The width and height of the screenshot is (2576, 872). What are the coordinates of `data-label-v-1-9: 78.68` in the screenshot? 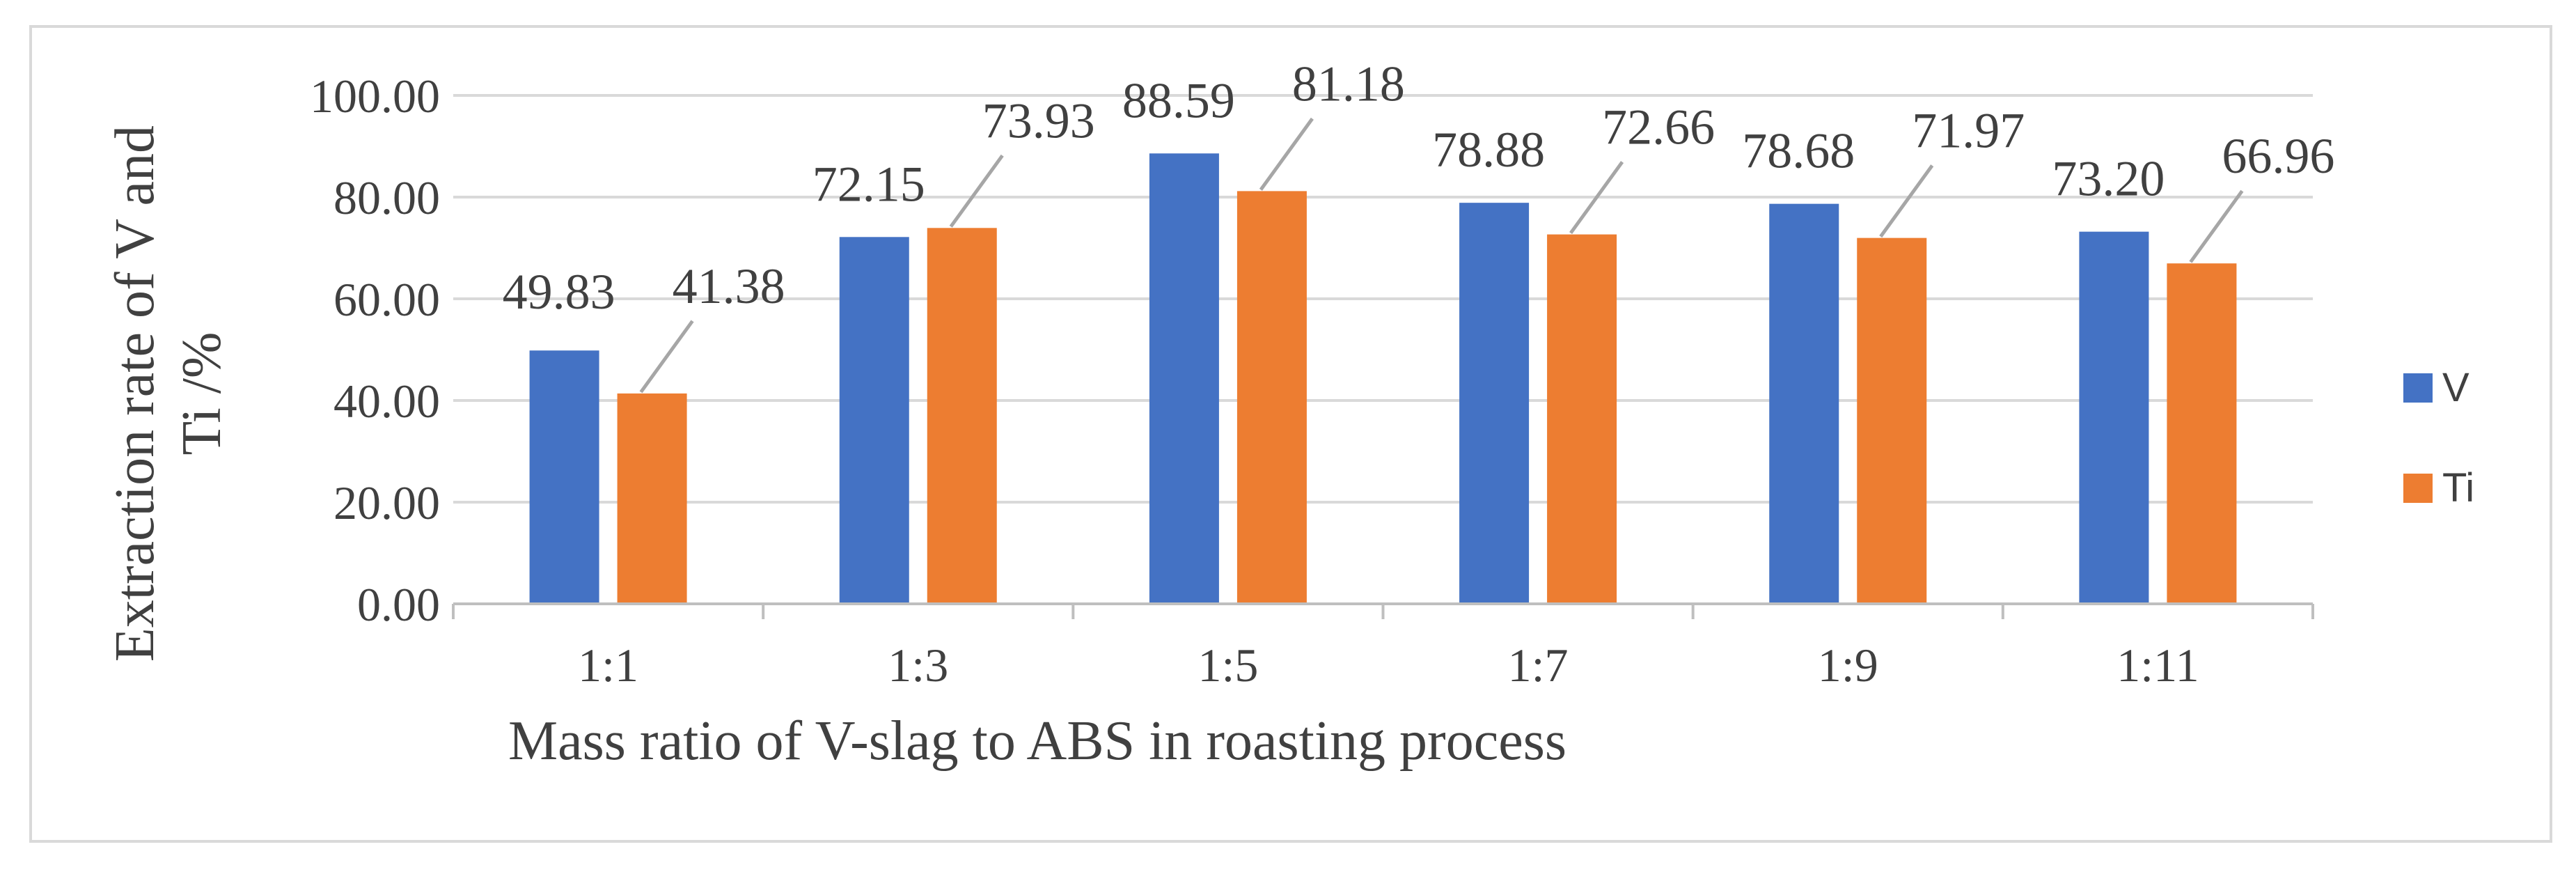 It's located at (1798, 151).